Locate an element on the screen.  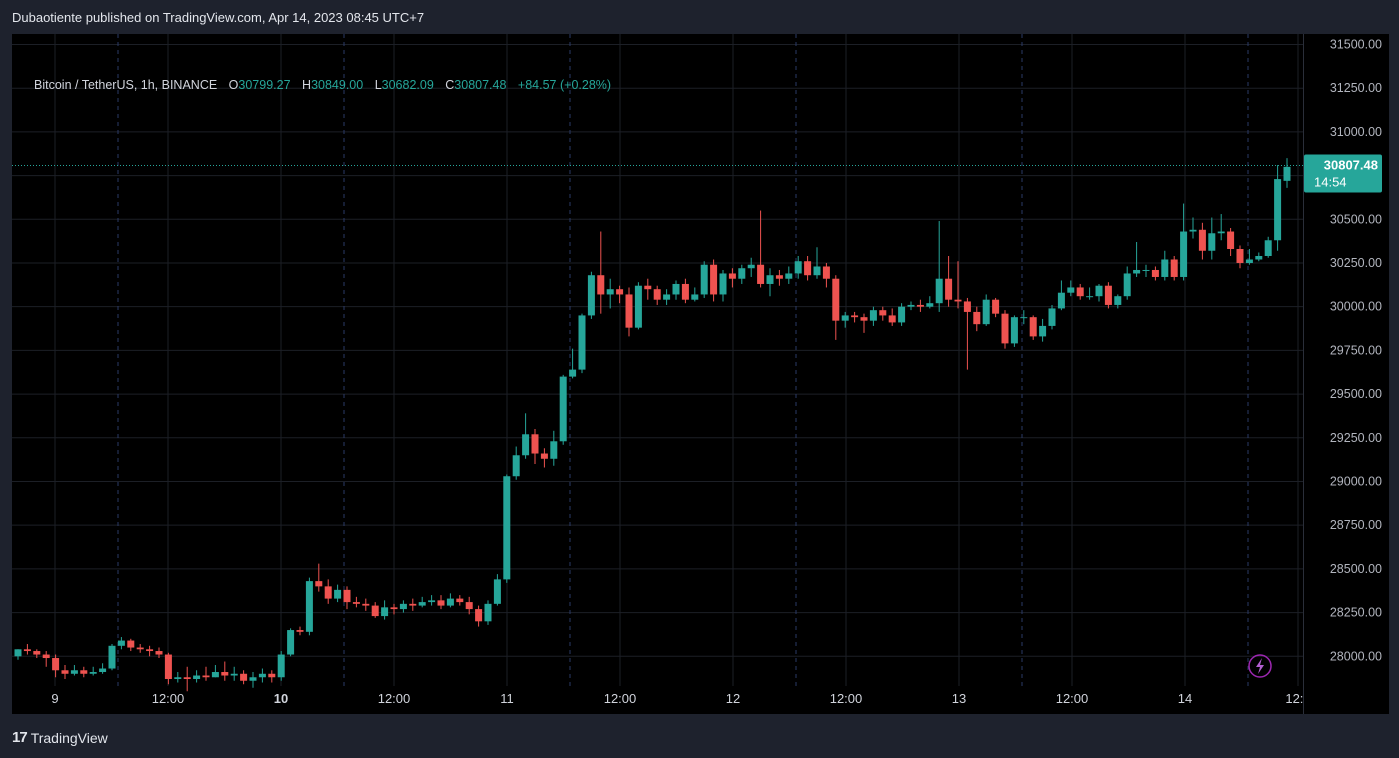
symbol-label: Bitcoin / TetherUS, 1h, BINANCE is located at coordinates (126, 85).